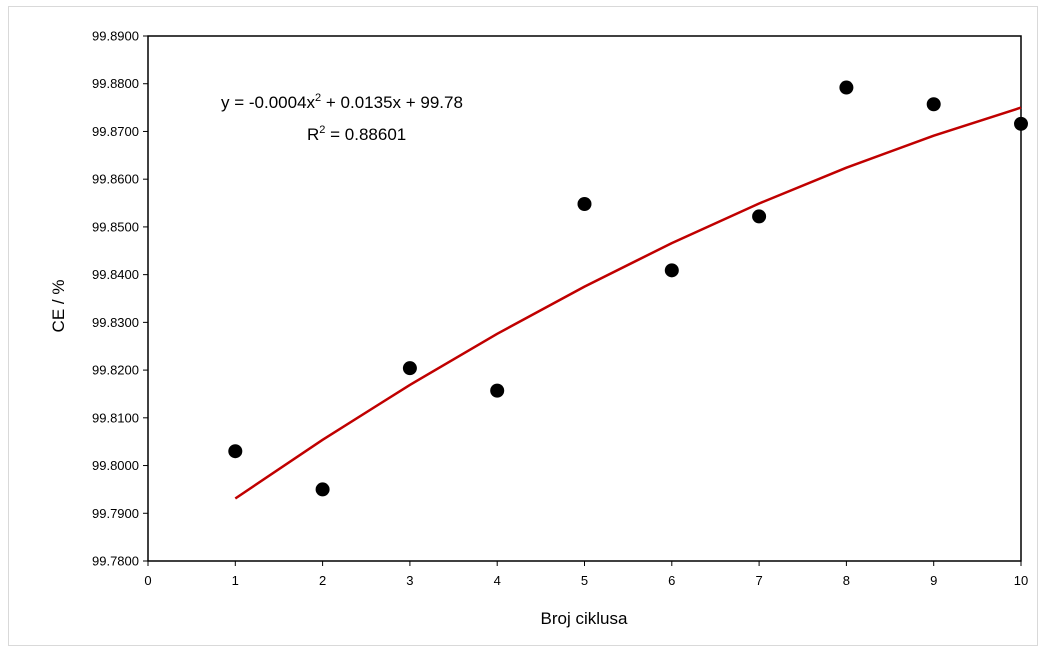  I want to click on trendline-equation: y = -0.0004x2 + 0.0135x + 99.78, so click(342, 102).